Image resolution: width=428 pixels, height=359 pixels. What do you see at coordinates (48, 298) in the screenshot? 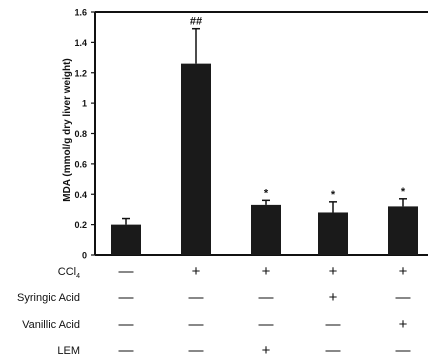
I see `treatment-label: Syringic Acid` at bounding box center [48, 298].